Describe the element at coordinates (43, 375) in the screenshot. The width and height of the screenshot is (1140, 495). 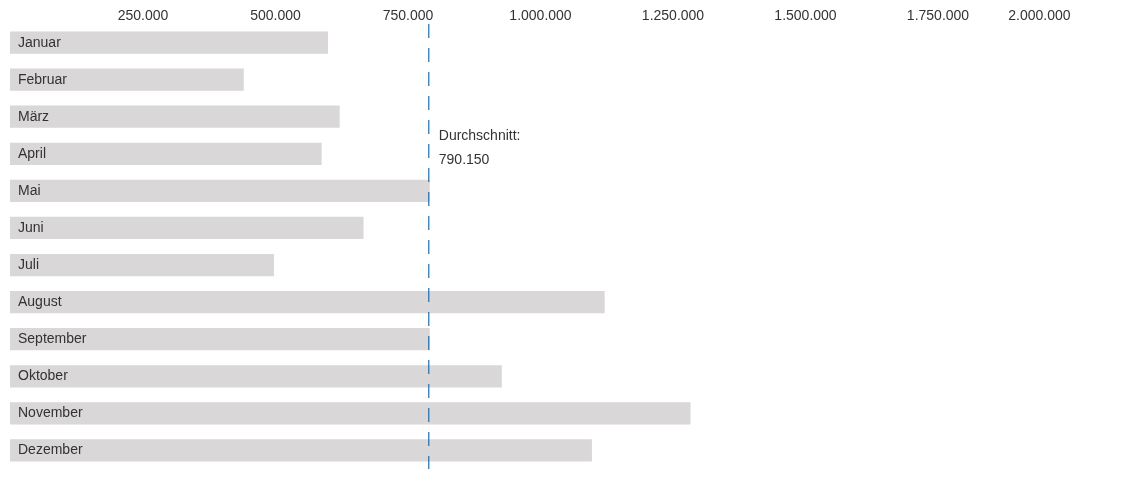
I see `y-tick-label: Oktober` at that location.